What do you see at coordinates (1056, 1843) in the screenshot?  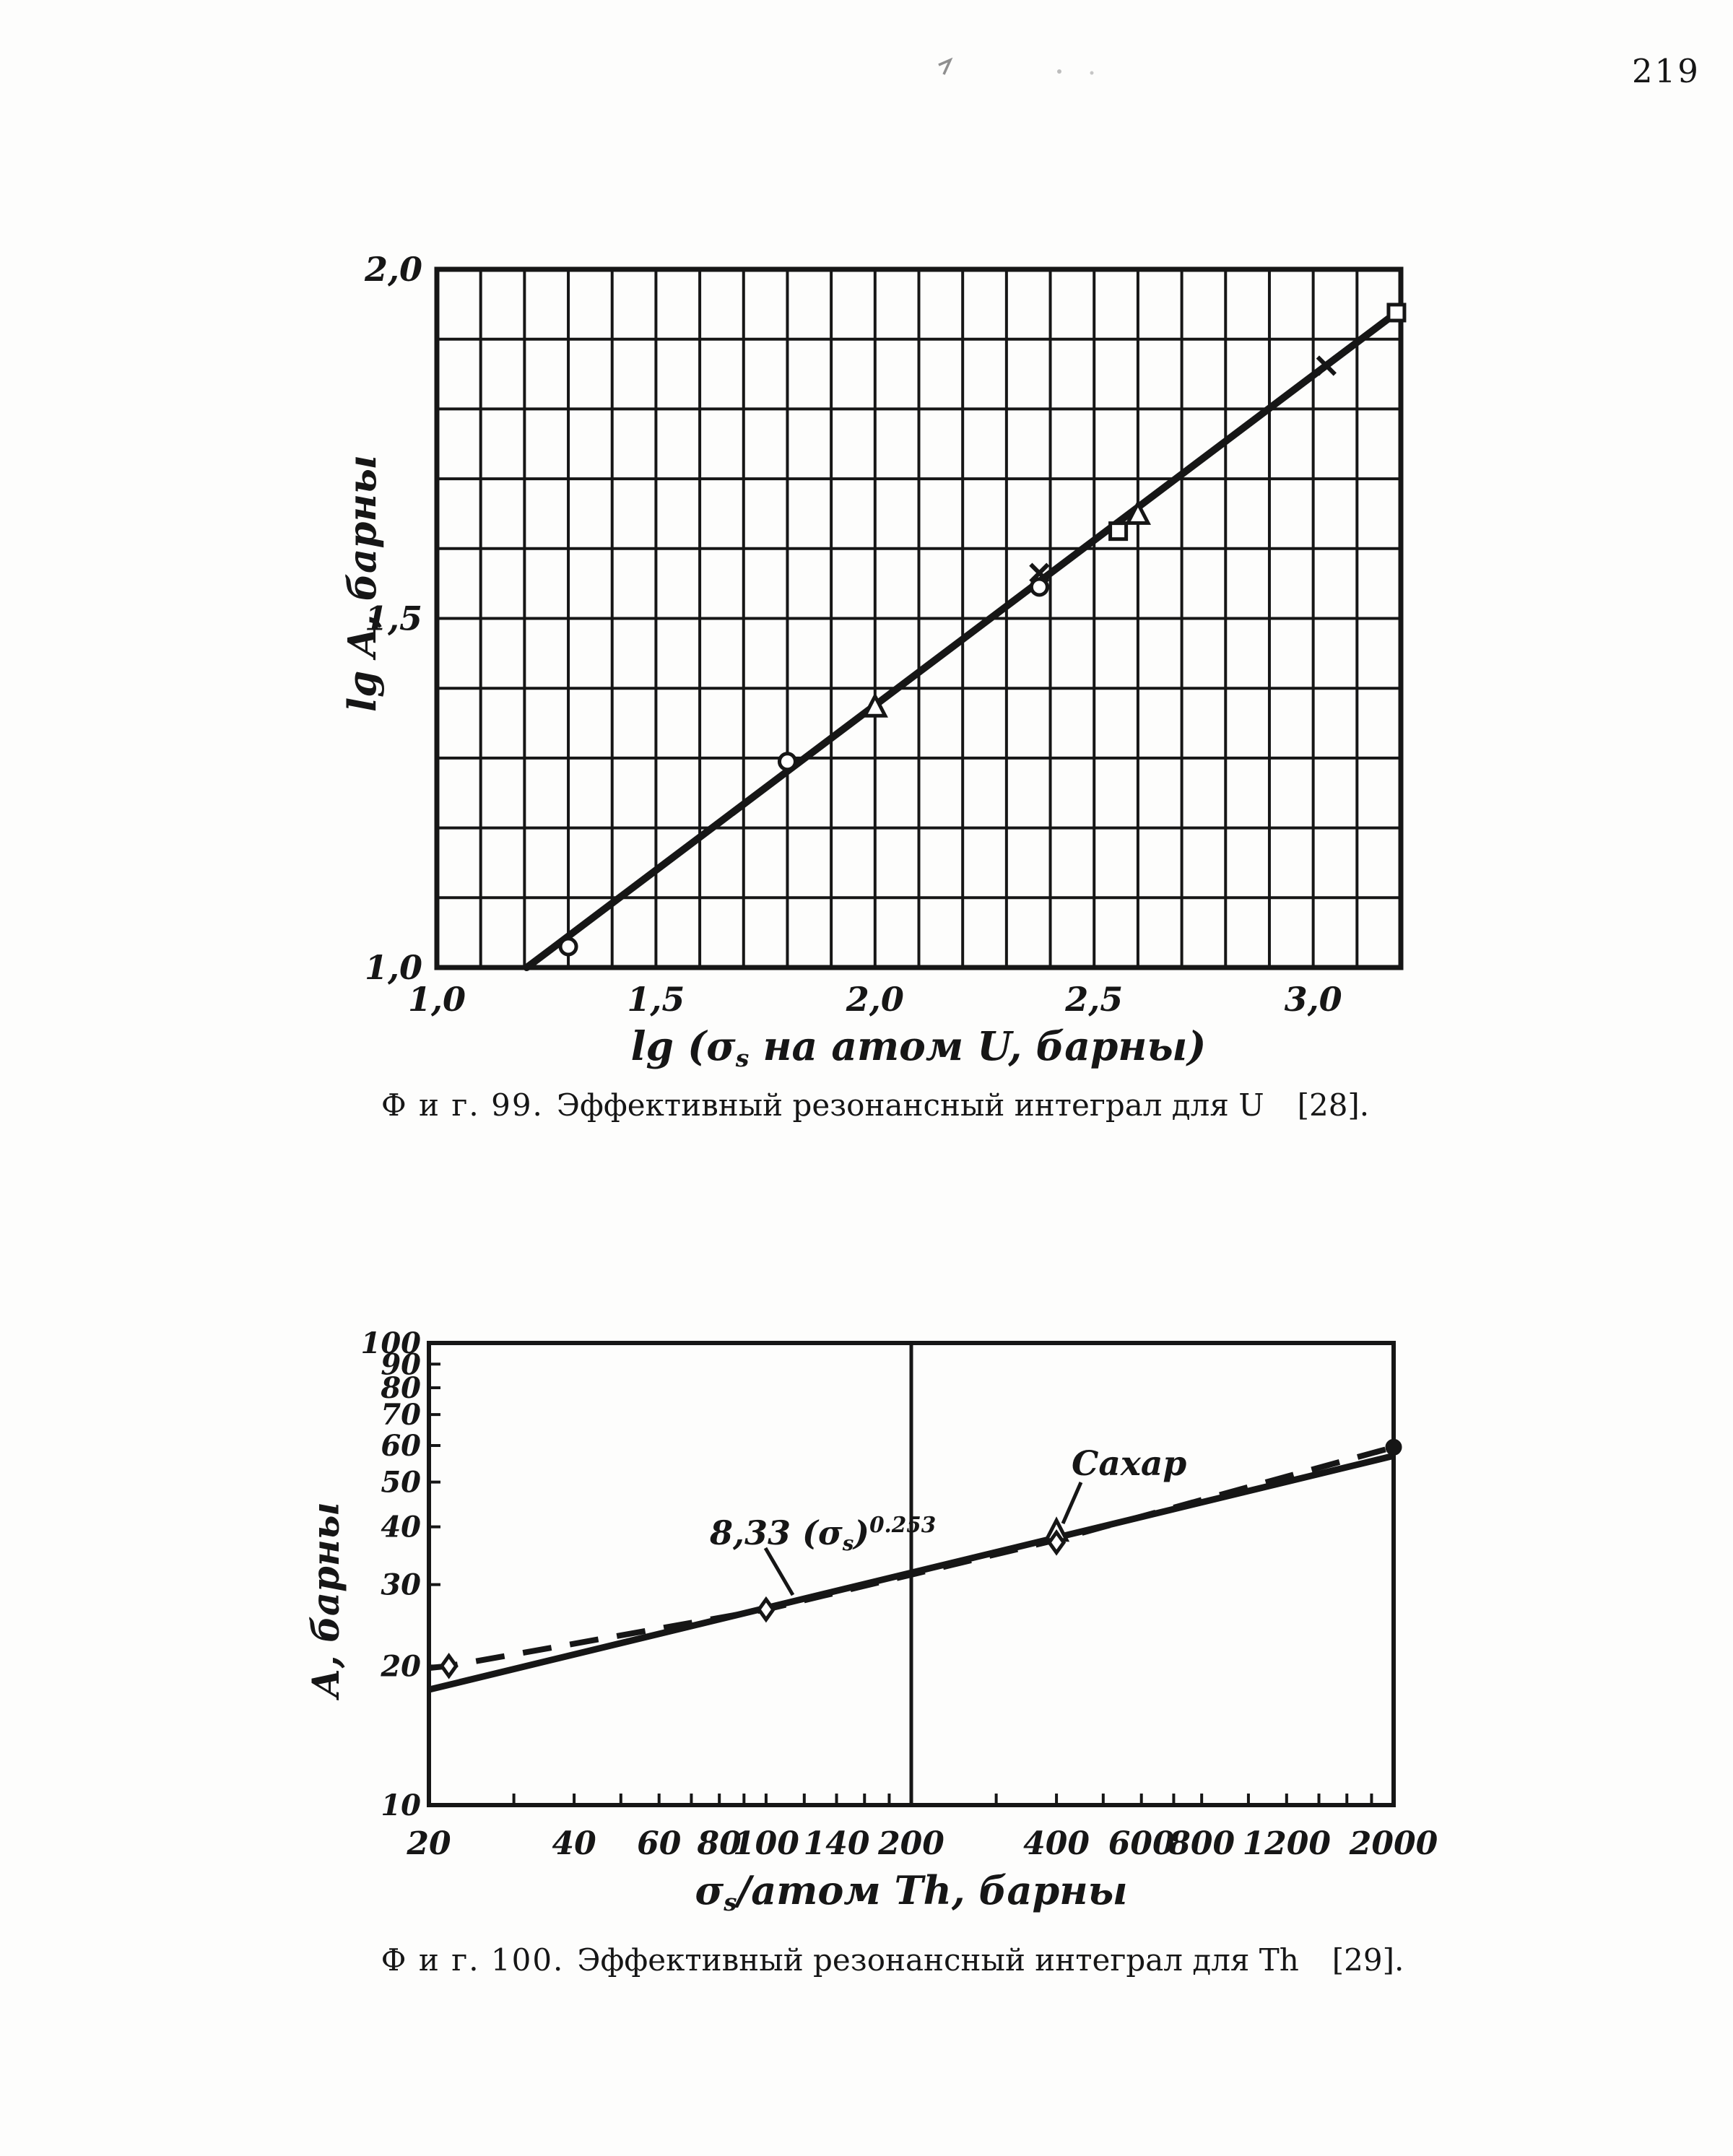 I see `fig100-x-tick-label: 400` at bounding box center [1056, 1843].